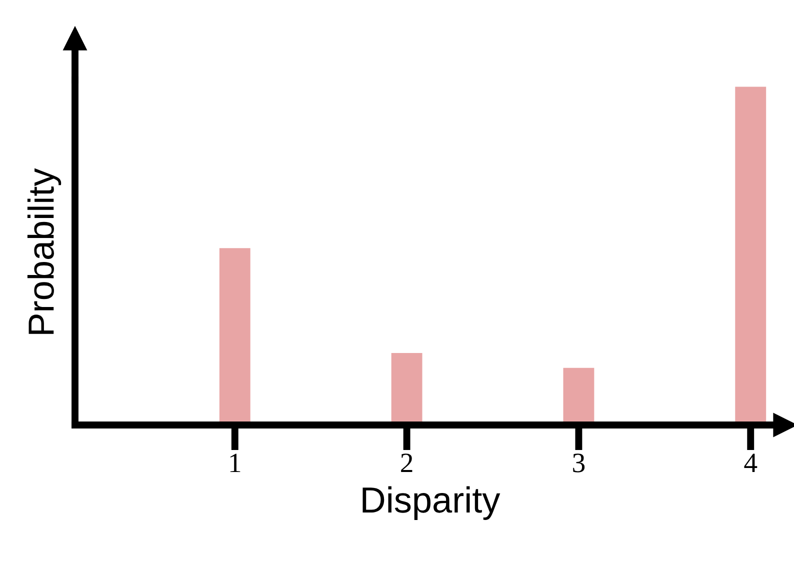 Image resolution: width=794 pixels, height=570 pixels. What do you see at coordinates (235, 463) in the screenshot?
I see `x-tick-label: 1` at bounding box center [235, 463].